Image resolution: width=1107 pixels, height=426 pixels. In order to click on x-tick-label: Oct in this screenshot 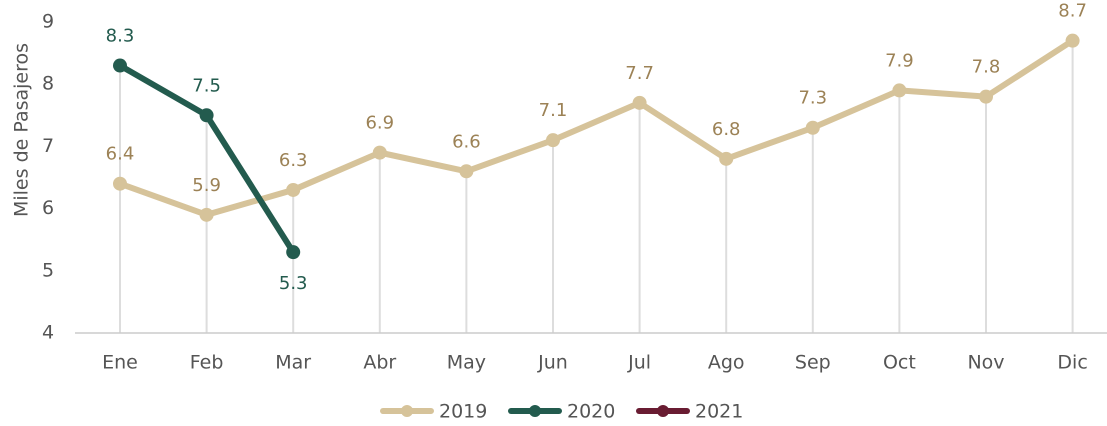, I will do `click(899, 363)`.